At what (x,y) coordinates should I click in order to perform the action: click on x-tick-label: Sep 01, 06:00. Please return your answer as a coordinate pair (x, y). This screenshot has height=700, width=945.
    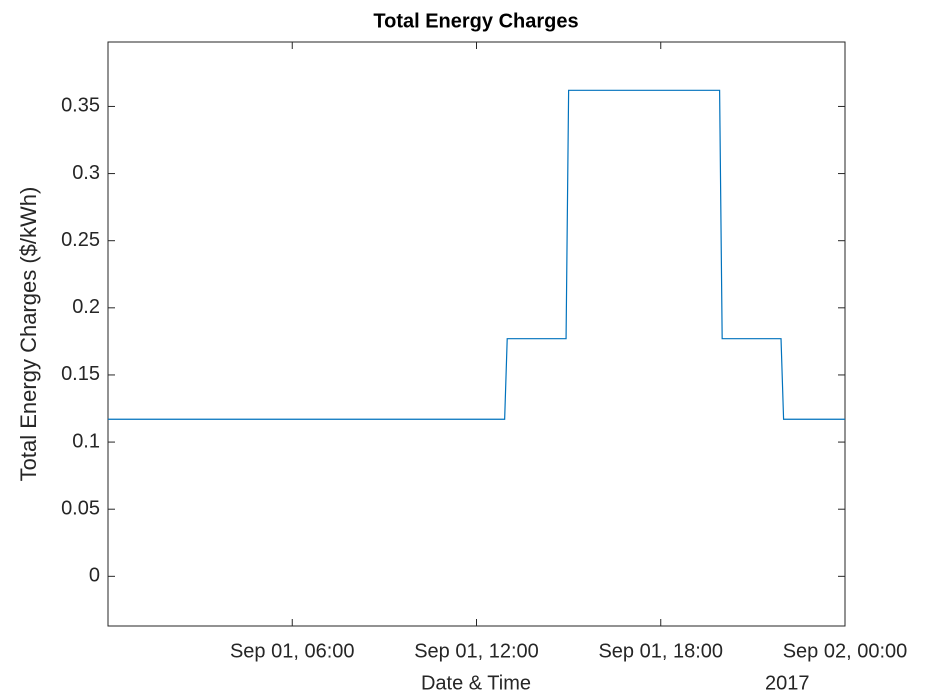
    Looking at the image, I should click on (292, 651).